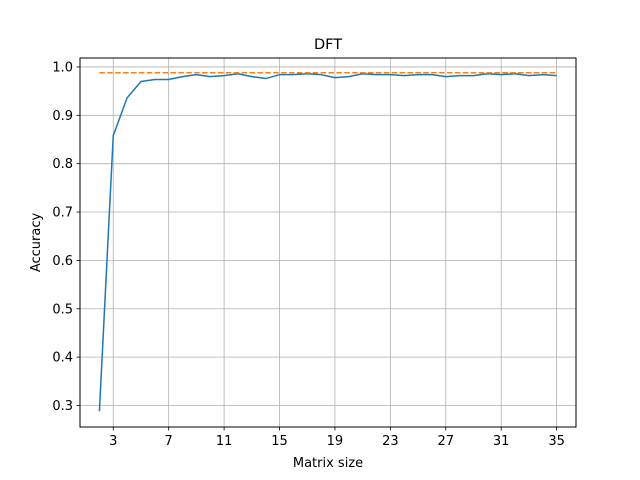  What do you see at coordinates (66, 237) in the screenshot?
I see `y-axis: 0.3 0.4 0.5 0.6 0.7 0.8 0.9 1.0` at bounding box center [66, 237].